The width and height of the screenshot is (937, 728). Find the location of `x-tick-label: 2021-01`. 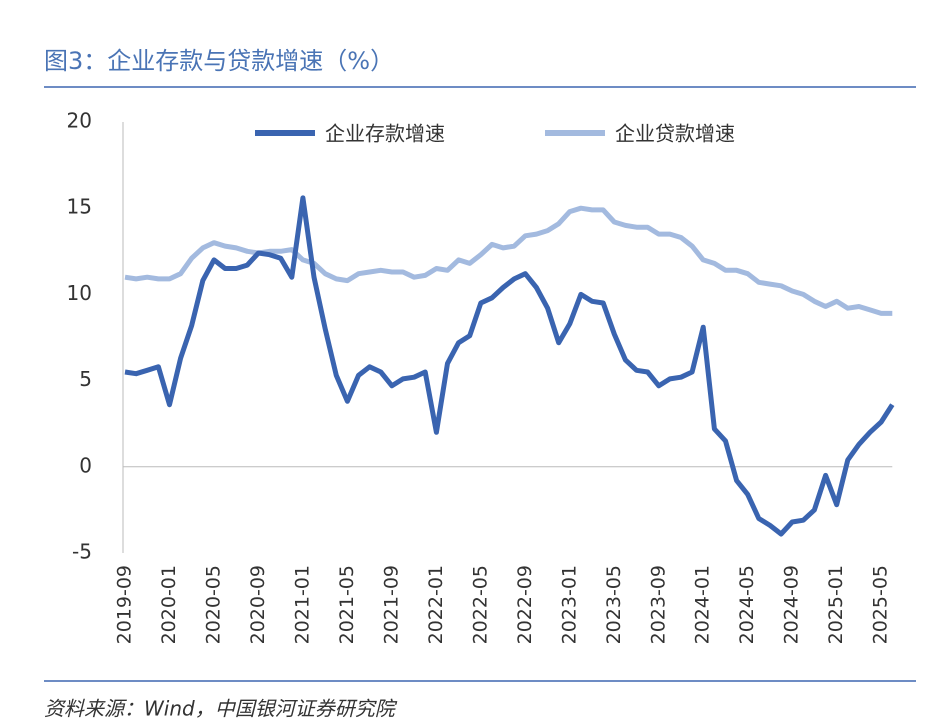

x-tick-label: 2021-01 is located at coordinates (302, 604).